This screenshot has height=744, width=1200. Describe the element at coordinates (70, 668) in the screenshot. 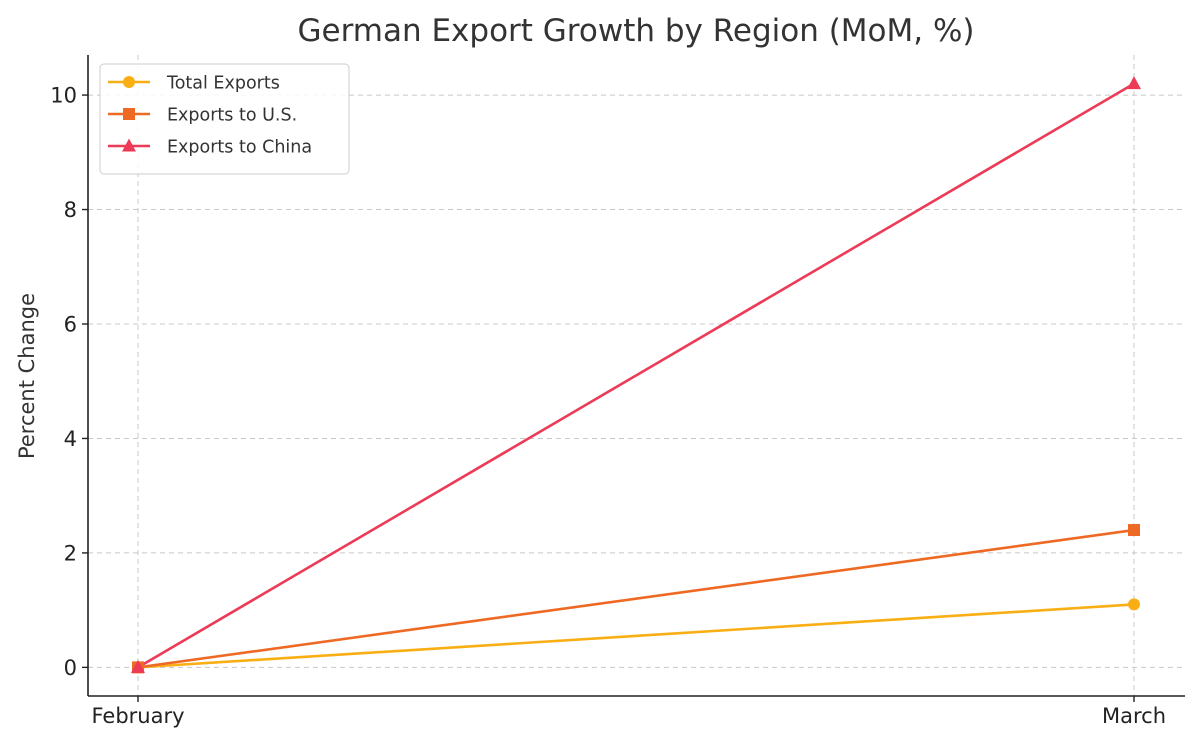

I see `y-tick-label: 0` at that location.